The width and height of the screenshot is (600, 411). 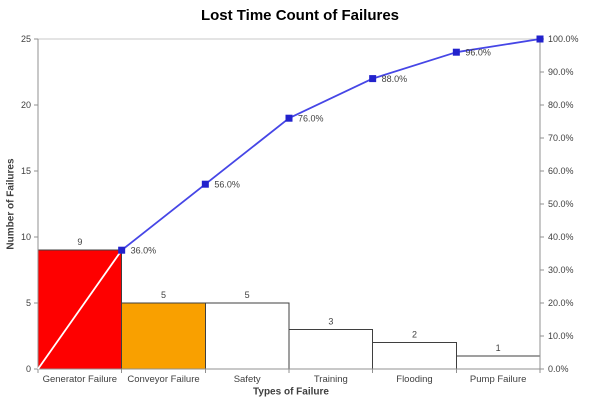 What do you see at coordinates (561, 336) in the screenshot?
I see `right-axis-tick-label: 10.0%` at bounding box center [561, 336].